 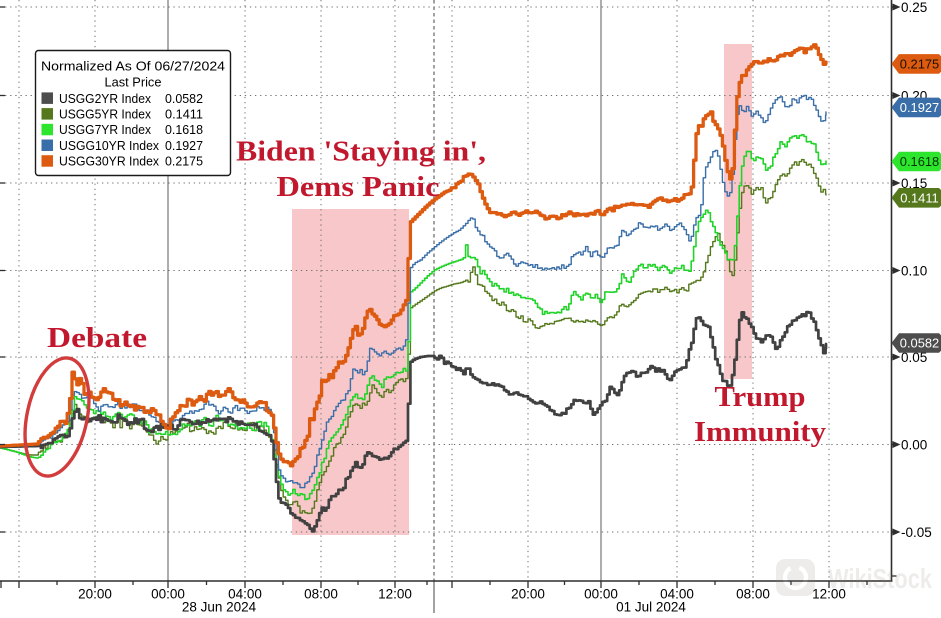 I want to click on svg-text: Last Price, so click(x=133, y=82).